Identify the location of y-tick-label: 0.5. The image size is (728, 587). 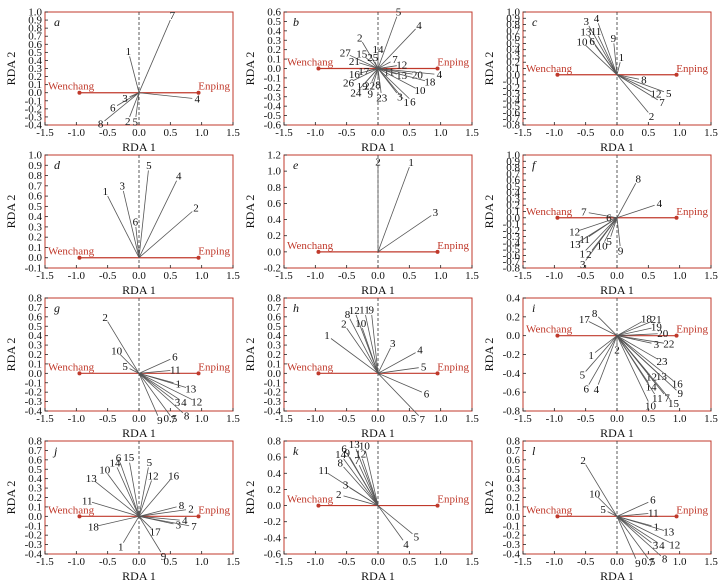
(513, 187).